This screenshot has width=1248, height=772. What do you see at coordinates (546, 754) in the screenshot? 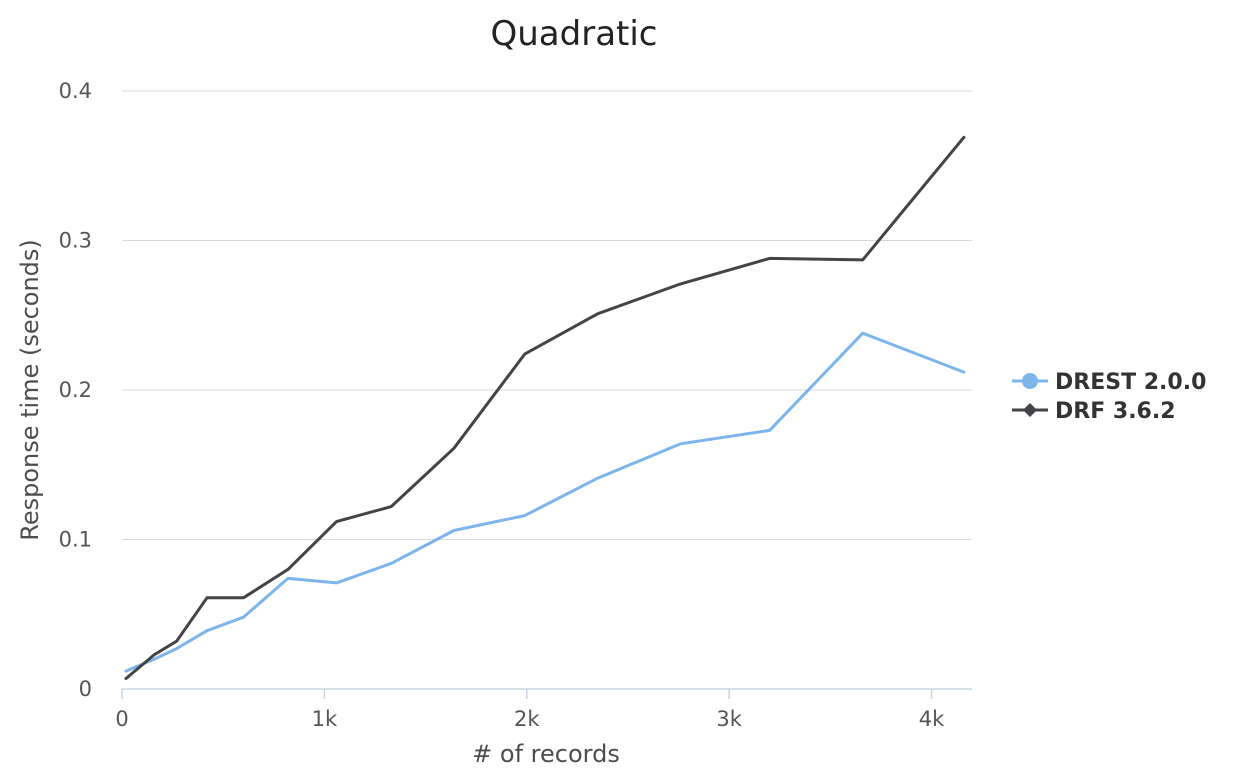
I see `x-axis-title: # of records` at bounding box center [546, 754].